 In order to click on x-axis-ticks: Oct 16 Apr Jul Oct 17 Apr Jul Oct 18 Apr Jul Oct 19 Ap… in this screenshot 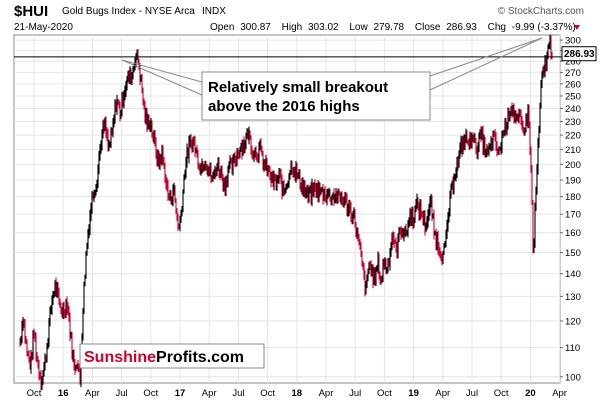, I will do `click(297, 393)`.